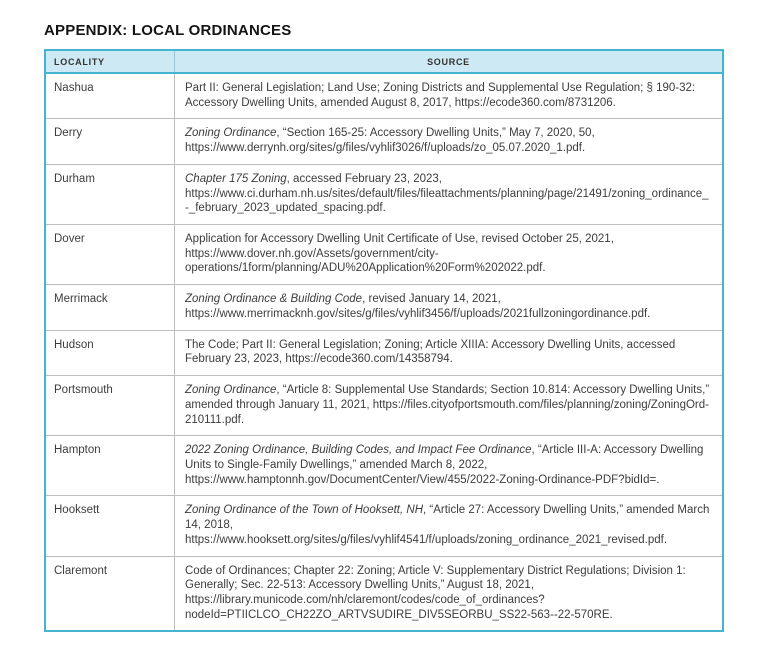 This screenshot has width=768, height=647. I want to click on locality-cell: Nashua, so click(109, 96).